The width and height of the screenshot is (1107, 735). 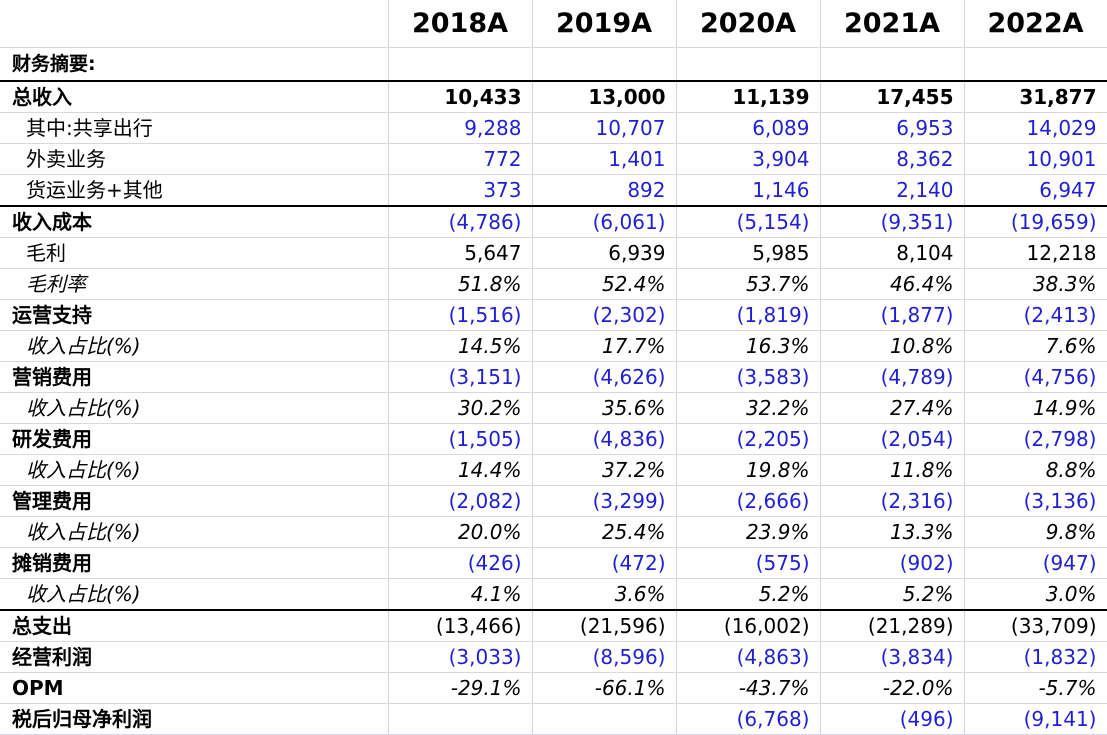 What do you see at coordinates (748, 284) in the screenshot?
I see `value-cell: 53.7%` at bounding box center [748, 284].